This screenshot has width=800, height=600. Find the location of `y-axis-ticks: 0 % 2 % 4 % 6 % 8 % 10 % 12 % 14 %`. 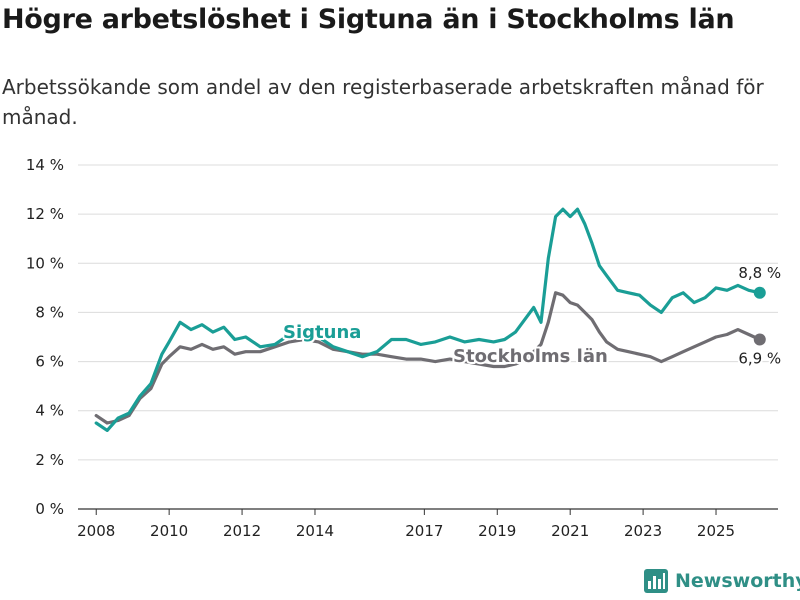

y-axis-ticks: 0 % 2 % 4 % 6 % 8 % 10 % 12 % 14 % is located at coordinates (45, 337).